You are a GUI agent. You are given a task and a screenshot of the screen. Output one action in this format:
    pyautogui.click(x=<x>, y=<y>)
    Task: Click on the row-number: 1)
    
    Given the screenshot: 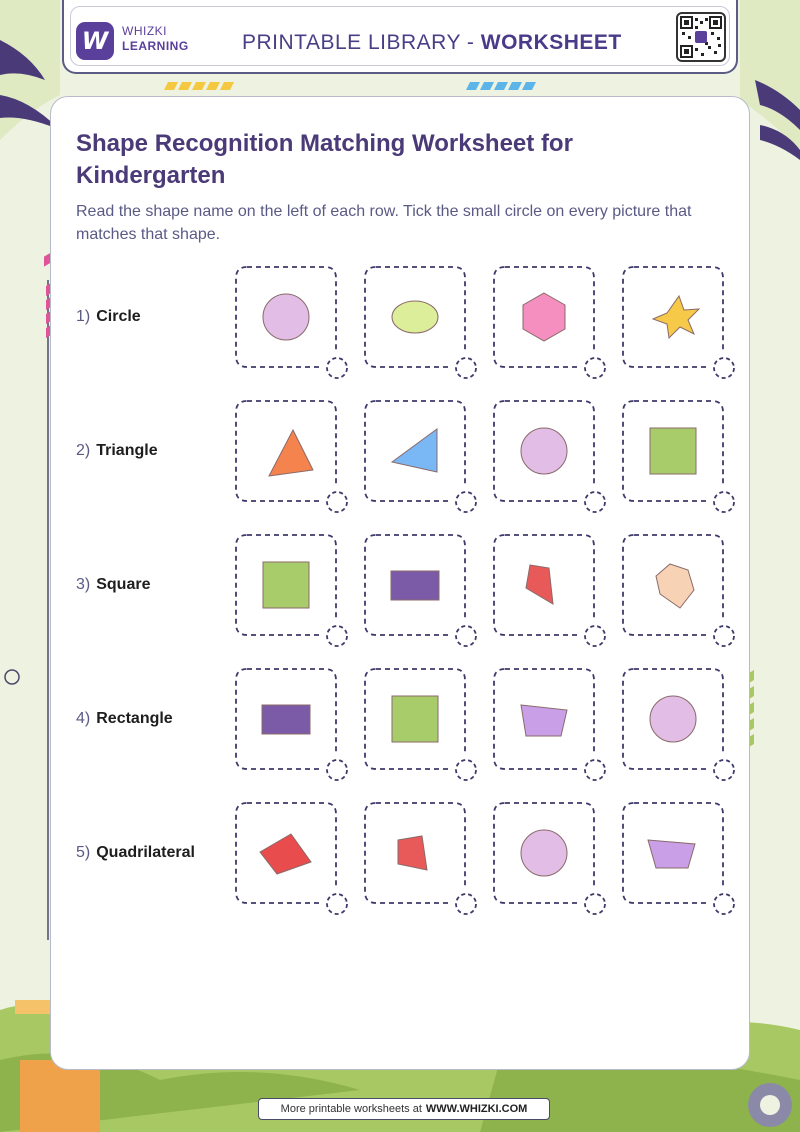 What is the action you would take?
    pyautogui.click(x=83, y=316)
    